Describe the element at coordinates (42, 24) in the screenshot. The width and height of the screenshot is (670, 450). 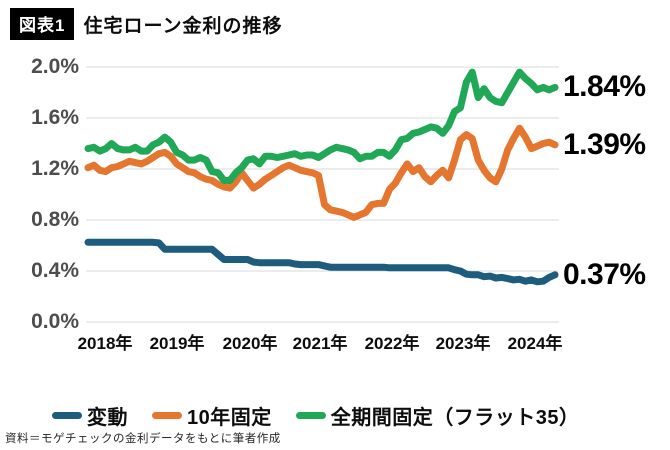
I see `figure-badge: 図表1` at that location.